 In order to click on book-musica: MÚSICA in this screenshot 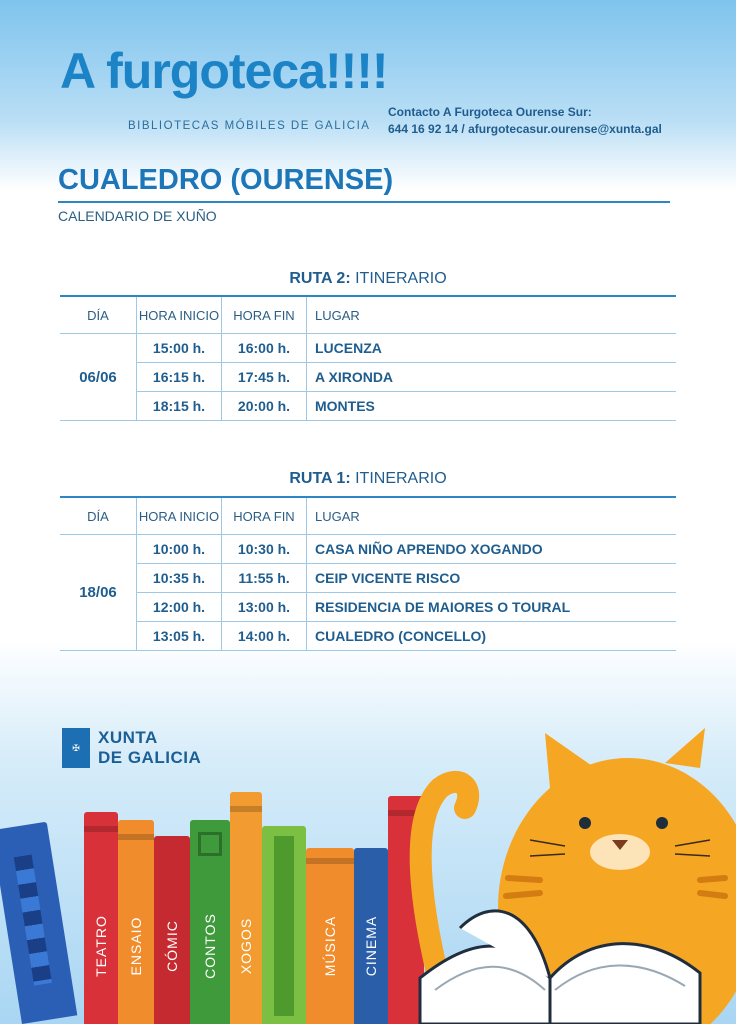, I will do `click(330, 936)`.